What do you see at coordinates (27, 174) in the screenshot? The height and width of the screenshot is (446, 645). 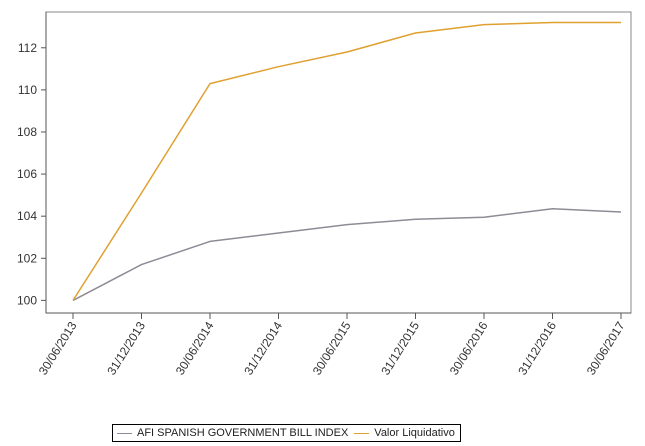 I see `y-tick-label: 106` at bounding box center [27, 174].